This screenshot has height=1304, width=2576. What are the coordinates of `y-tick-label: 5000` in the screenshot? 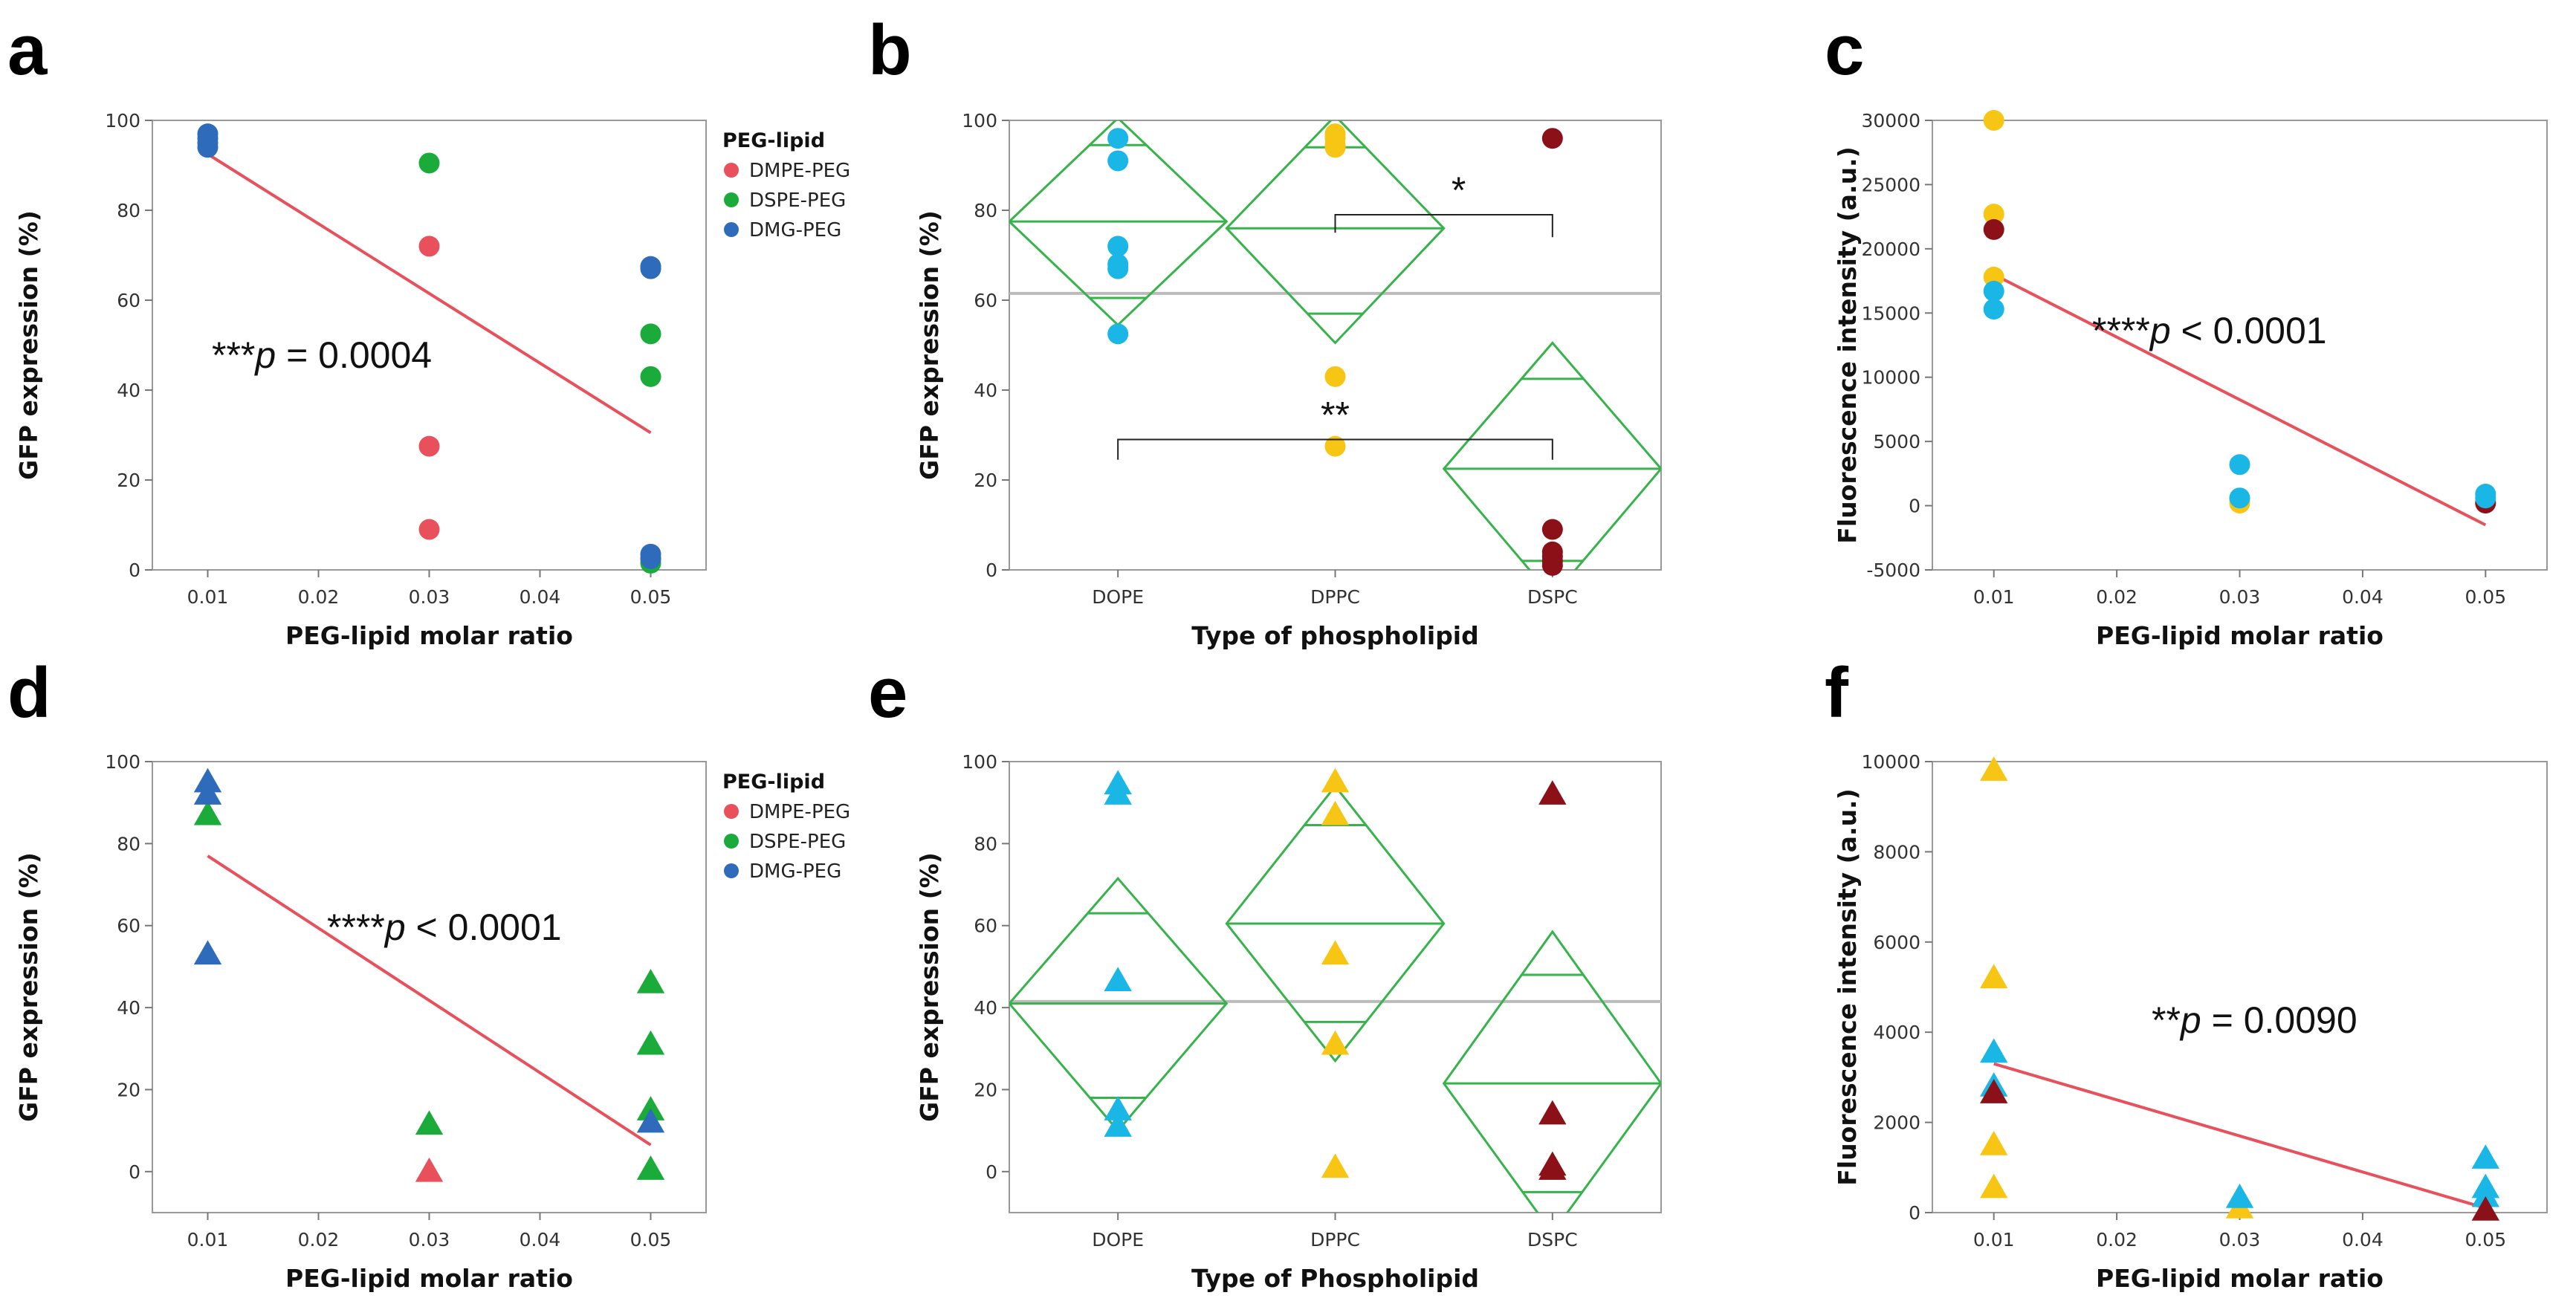 It's located at (1896, 441).